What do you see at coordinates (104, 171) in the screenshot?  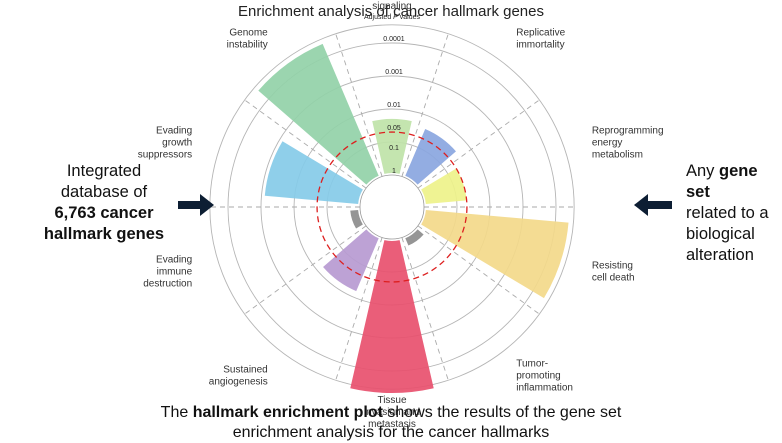 I see `left-text-line: Integrated` at bounding box center [104, 171].